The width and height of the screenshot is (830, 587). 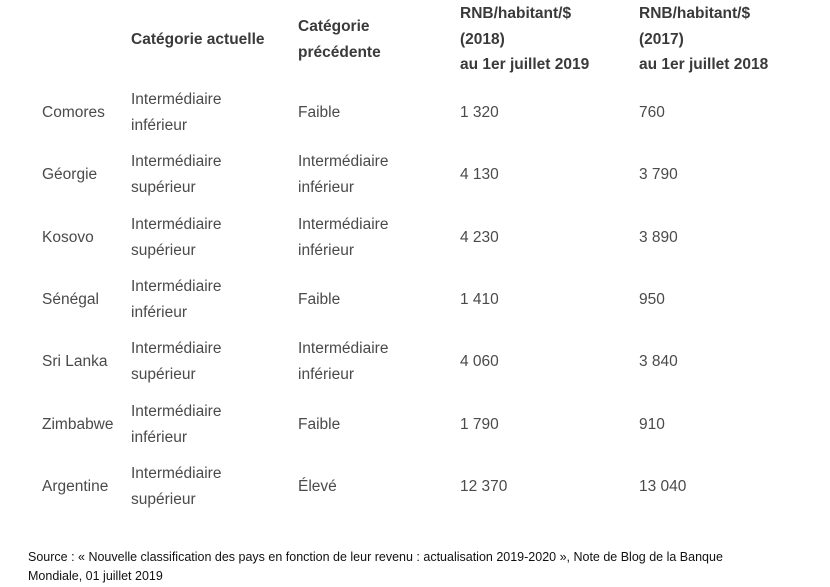 What do you see at coordinates (652, 299) in the screenshot?
I see `cell-gni2017: 950` at bounding box center [652, 299].